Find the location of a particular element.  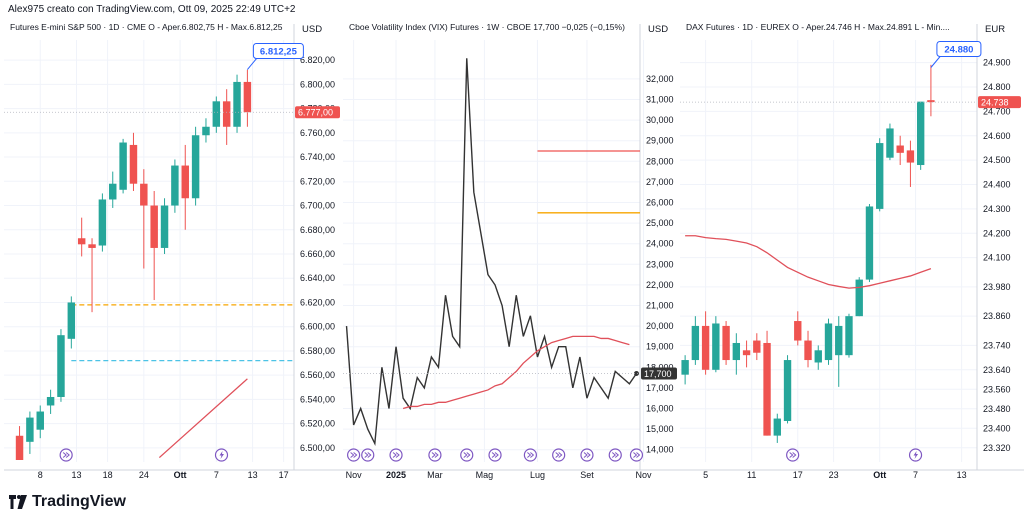

y-tick-label: 17,000 is located at coordinates (660, 388).